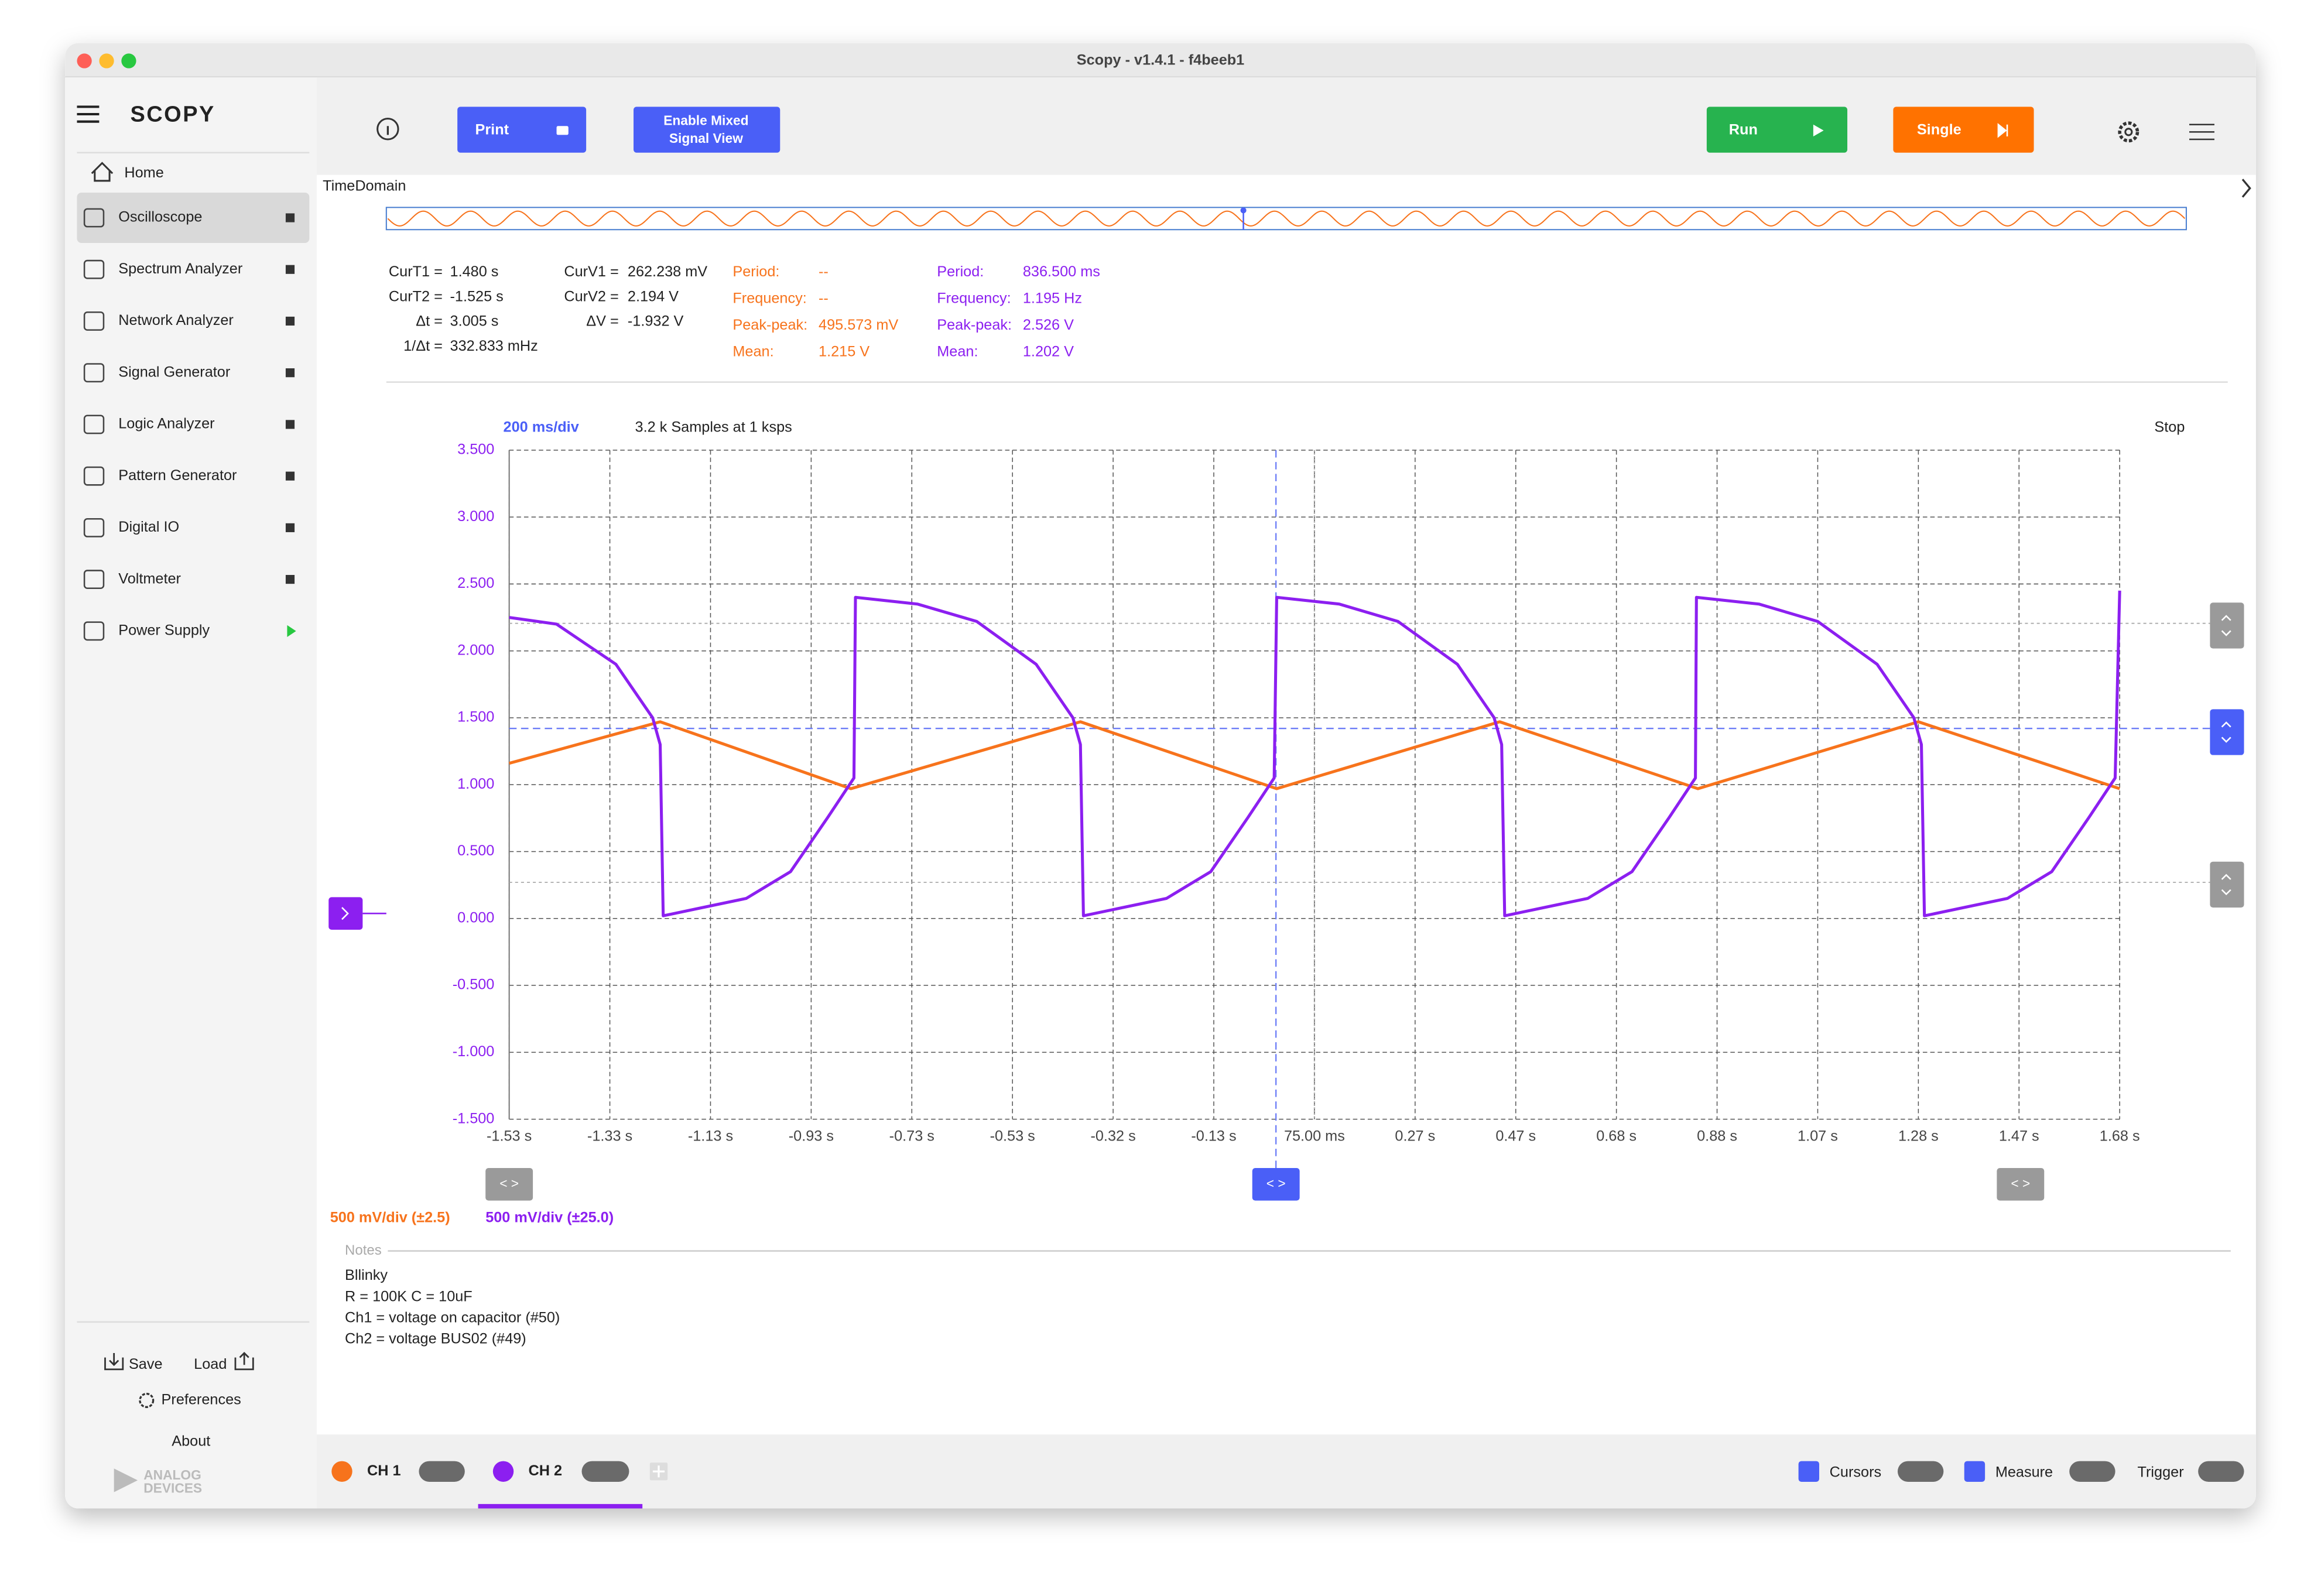 This screenshot has width=2321, height=1596. Describe the element at coordinates (429, 322) in the screenshot. I see `readout-label: Δt =` at that location.